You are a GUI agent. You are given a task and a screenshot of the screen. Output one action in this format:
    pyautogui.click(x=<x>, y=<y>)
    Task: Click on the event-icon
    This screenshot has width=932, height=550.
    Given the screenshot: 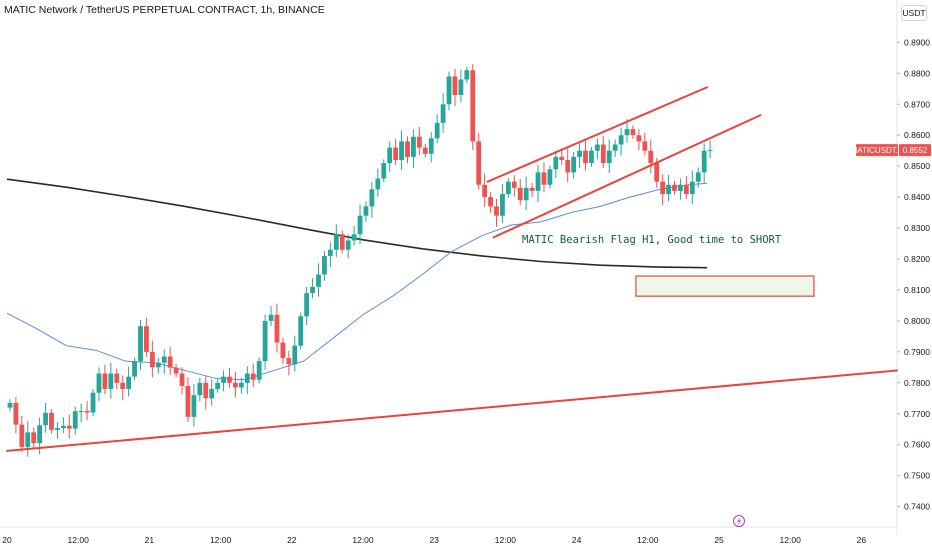 What is the action you would take?
    pyautogui.click(x=739, y=521)
    